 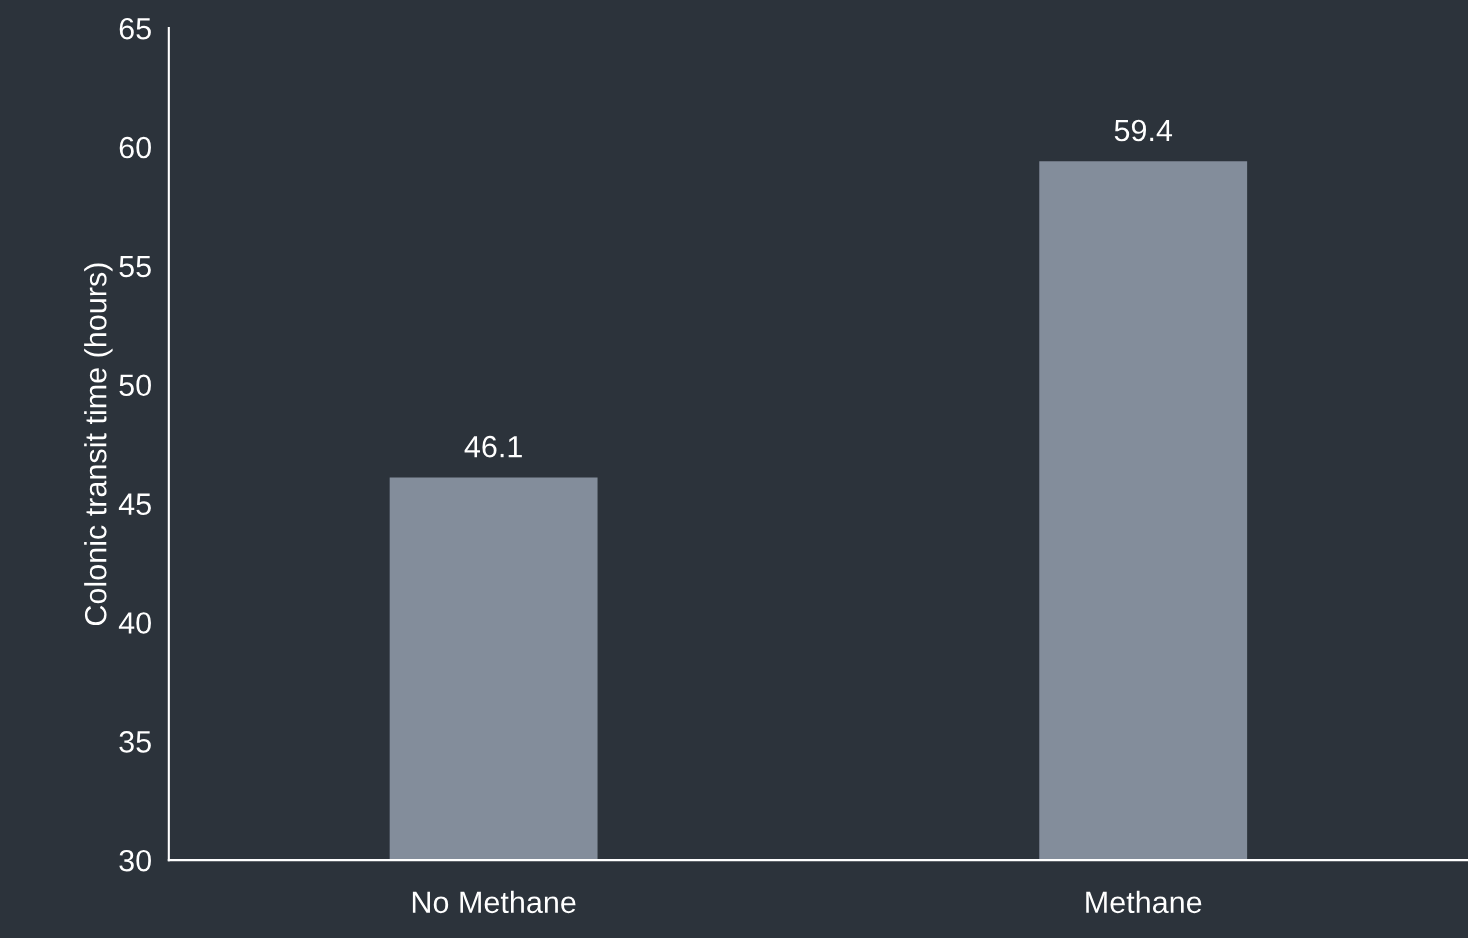 What do you see at coordinates (98, 444) in the screenshot?
I see `y-axis-title: Colonic transit time (hours)` at bounding box center [98, 444].